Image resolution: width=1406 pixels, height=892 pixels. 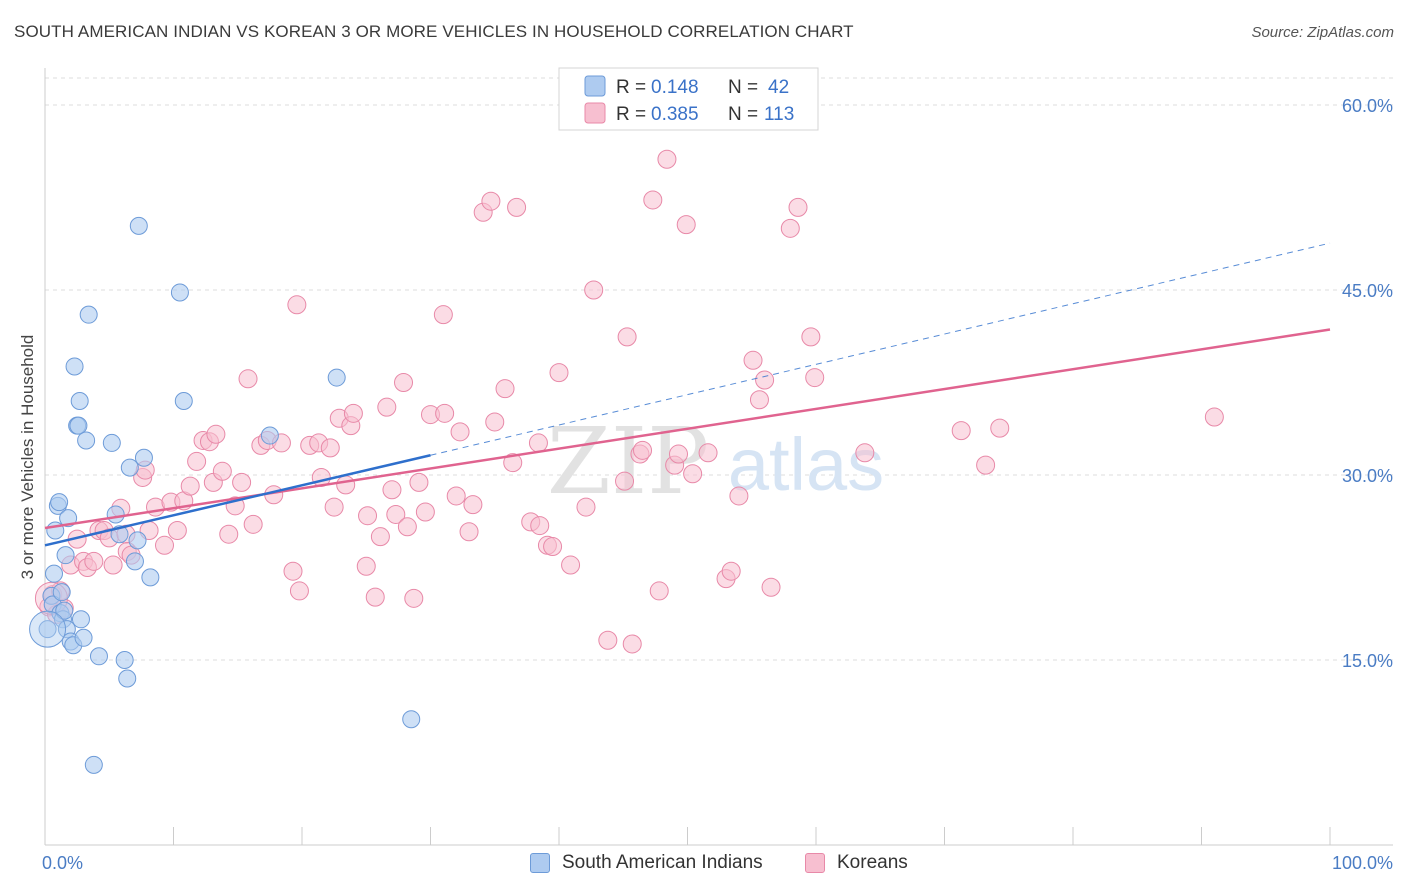 What do you see at coordinates (675, 114) in the screenshot?
I see `legend-r-value-2: 0.385` at bounding box center [675, 114].